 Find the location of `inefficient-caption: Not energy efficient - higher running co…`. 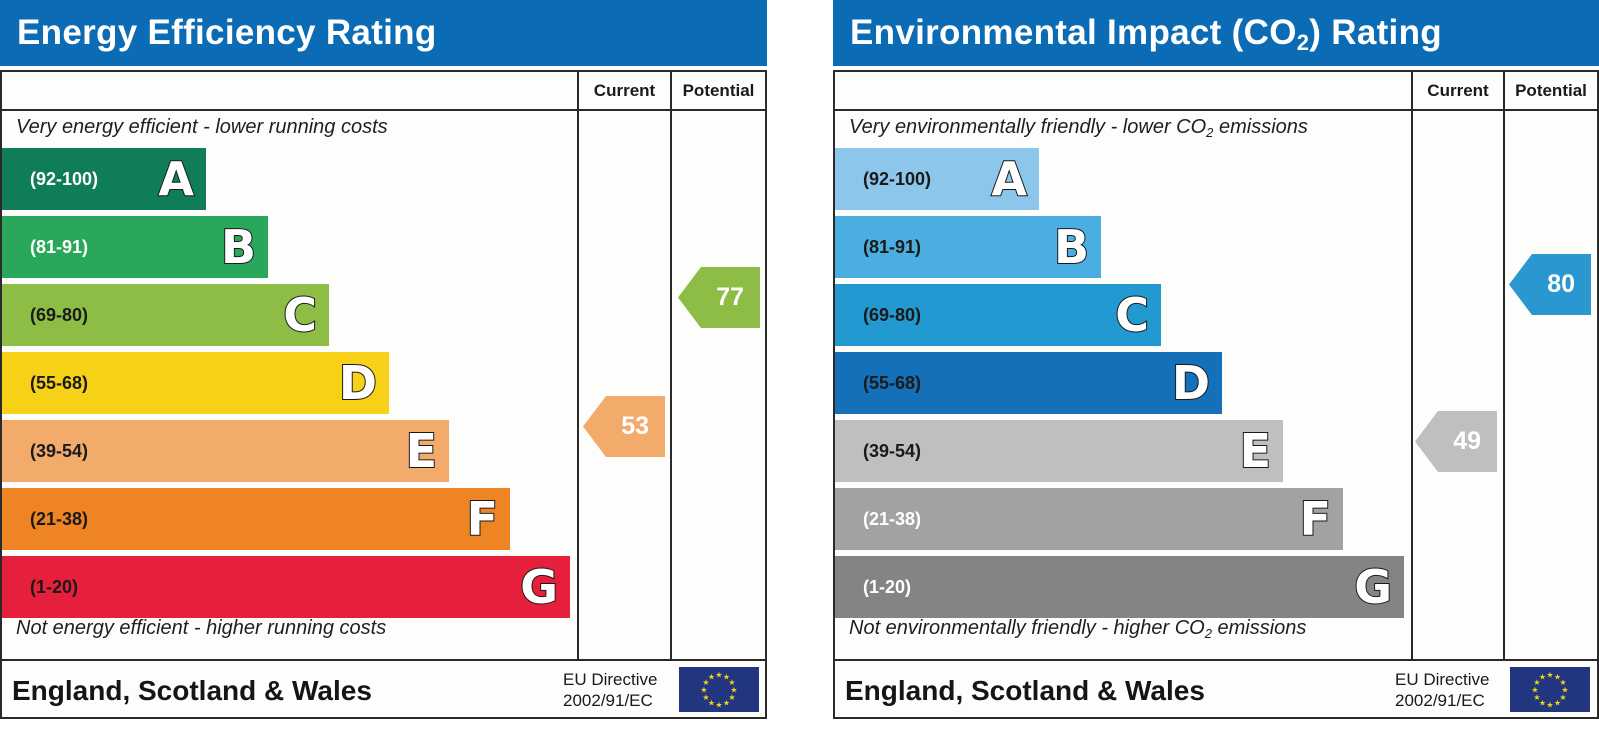

inefficient-caption: Not energy efficient - higher running co… is located at coordinates (201, 628).